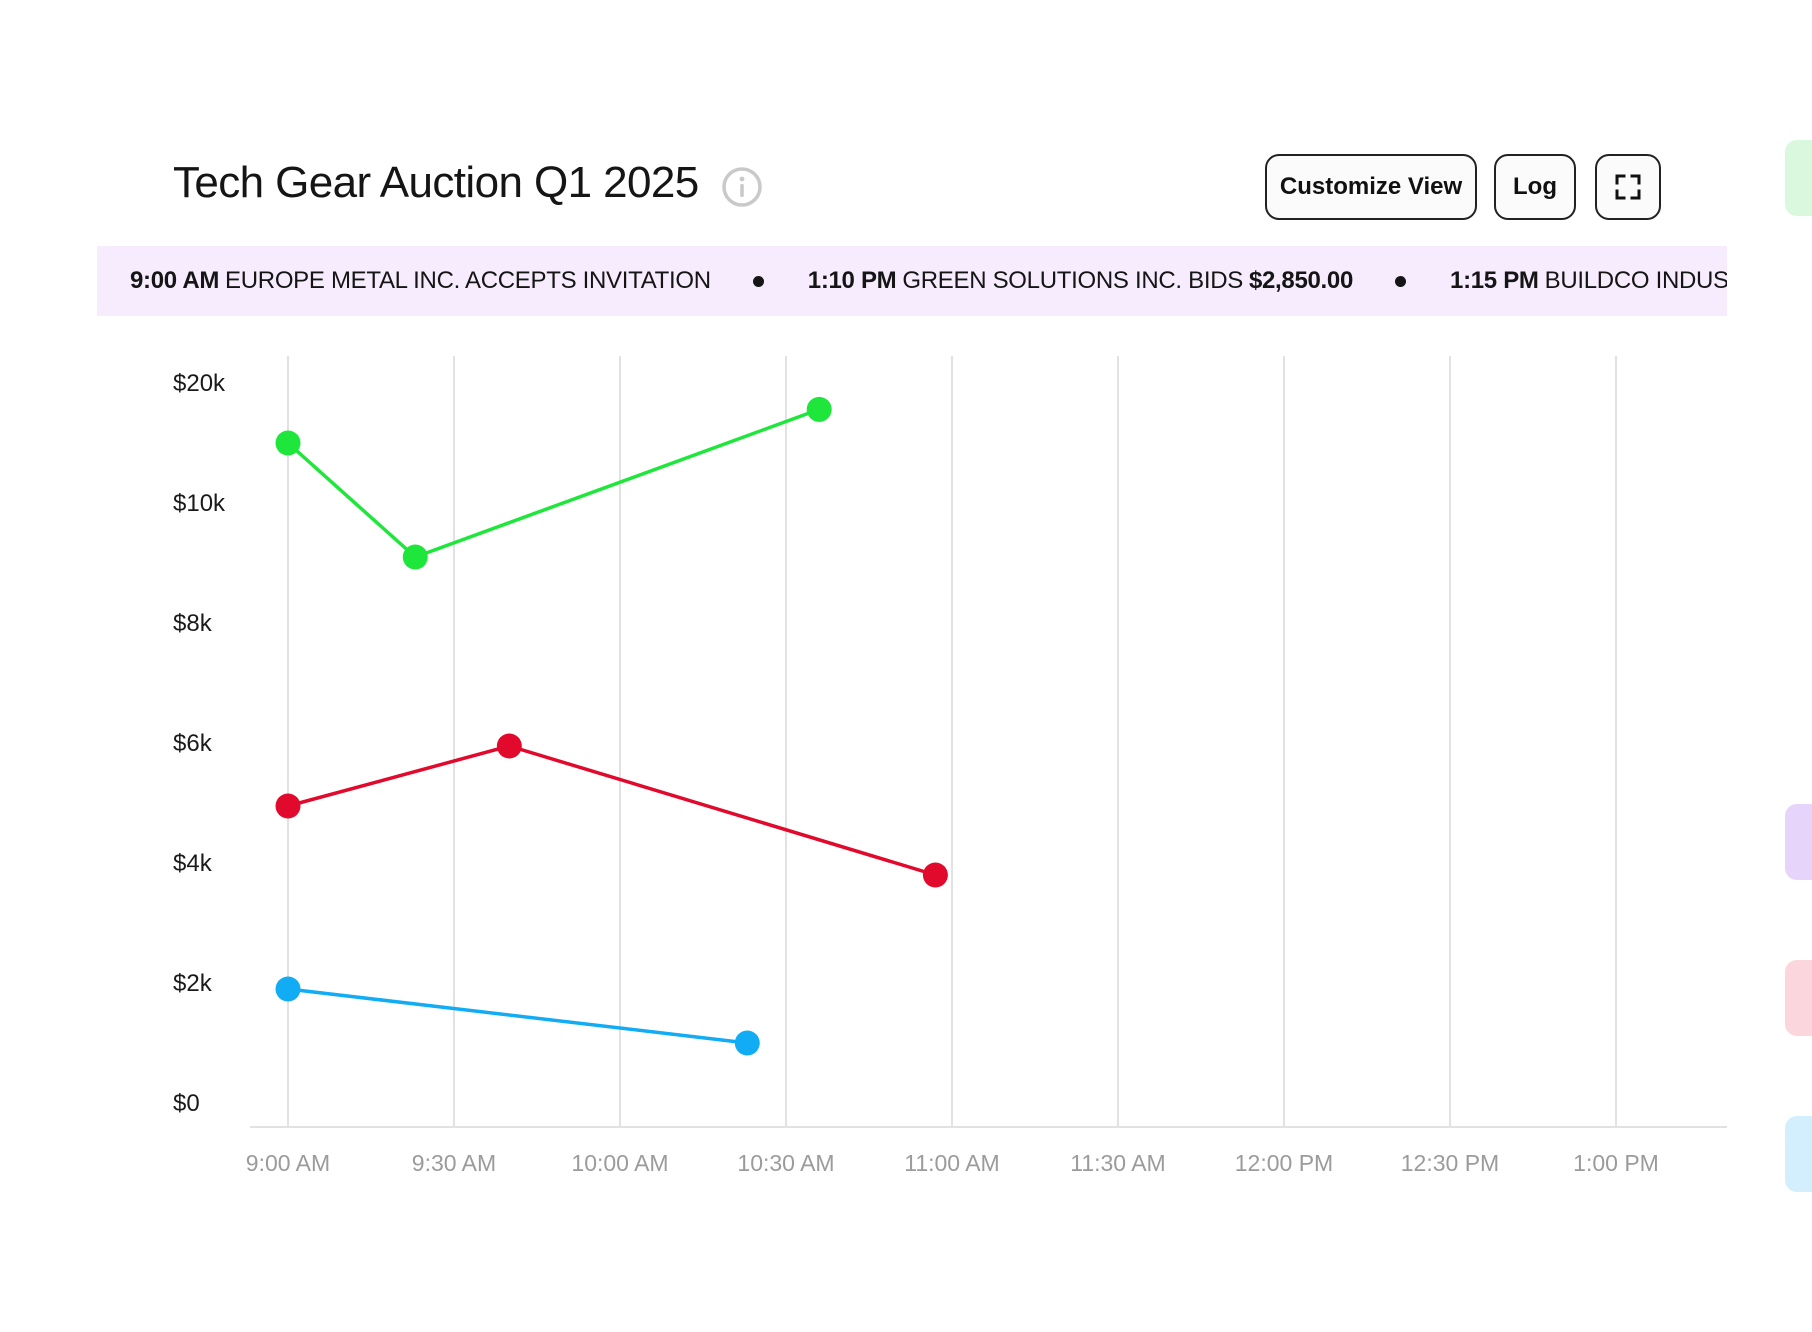 Image resolution: width=1812 pixels, height=1332 pixels. What do you see at coordinates (785, 1163) in the screenshot?
I see `x-tick-label: 10:30 AM` at bounding box center [785, 1163].